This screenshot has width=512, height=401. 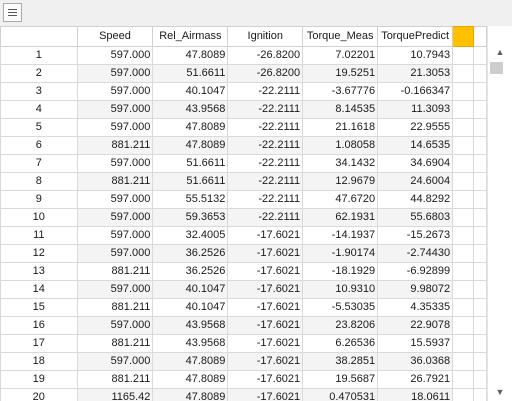 I want to click on row-number-cell: 20, so click(x=39, y=394).